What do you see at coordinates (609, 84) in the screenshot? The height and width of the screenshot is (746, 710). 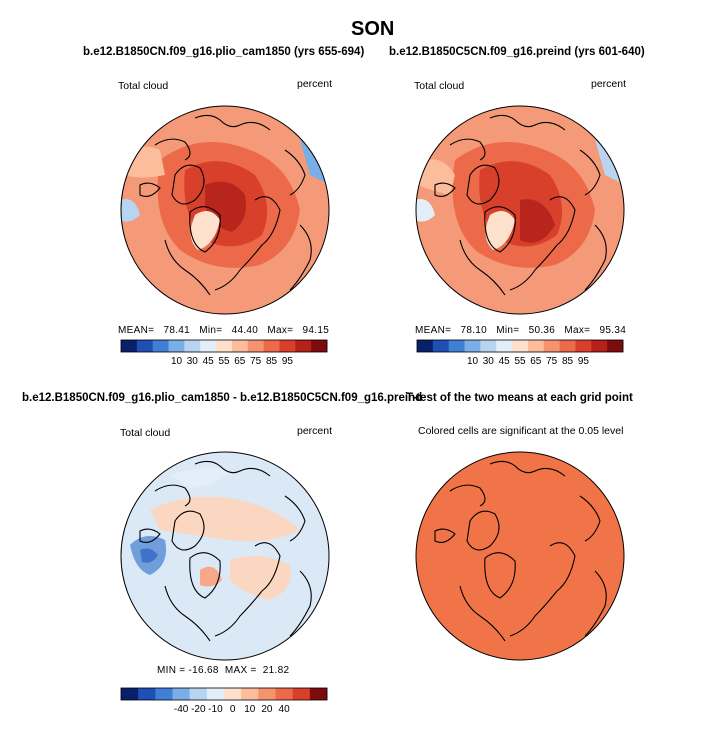 I see `panel2-units-label: percent` at bounding box center [609, 84].